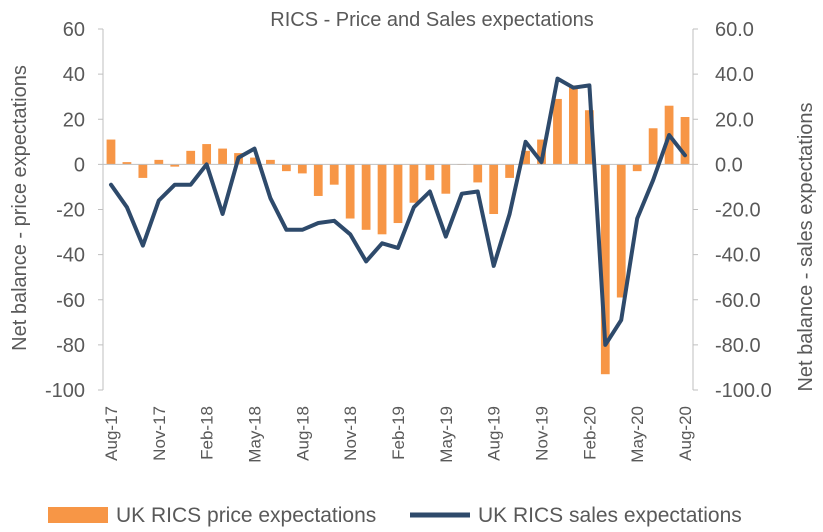 This screenshot has width=823, height=532. I want to click on right-y-tick-label: -40.0, so click(738, 256).